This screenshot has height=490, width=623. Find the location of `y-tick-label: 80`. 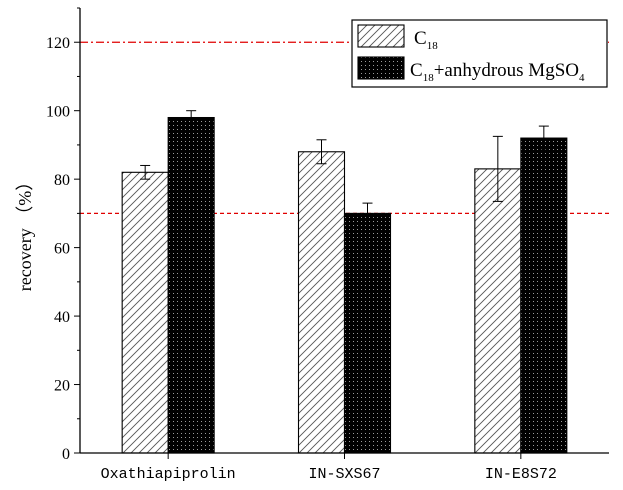

y-tick-label: 80 is located at coordinates (62, 180).